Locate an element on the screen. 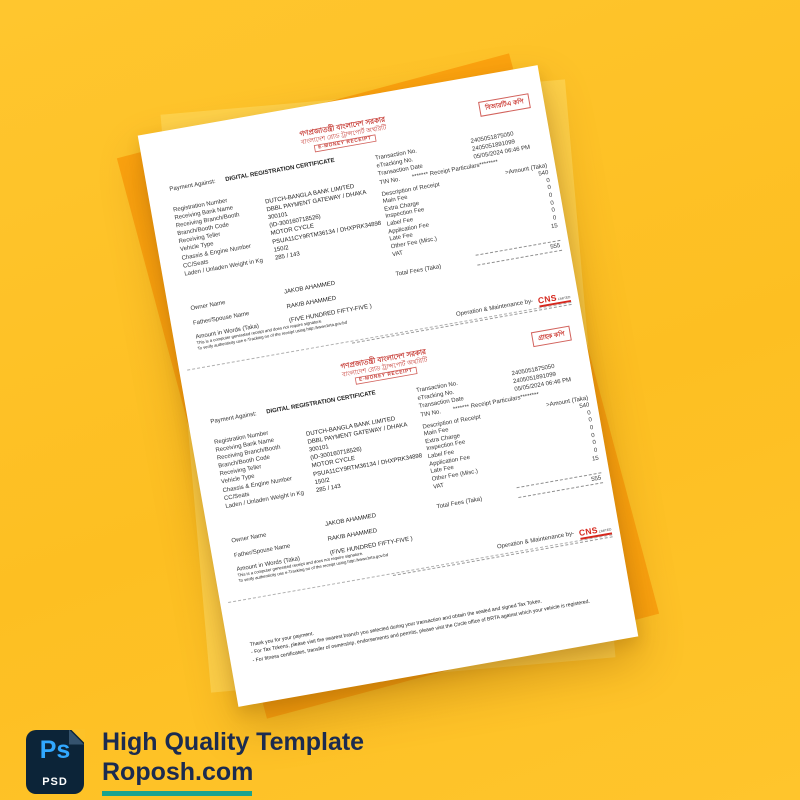  branding-text: High Quality Template Roposh.com is located at coordinates (233, 761).